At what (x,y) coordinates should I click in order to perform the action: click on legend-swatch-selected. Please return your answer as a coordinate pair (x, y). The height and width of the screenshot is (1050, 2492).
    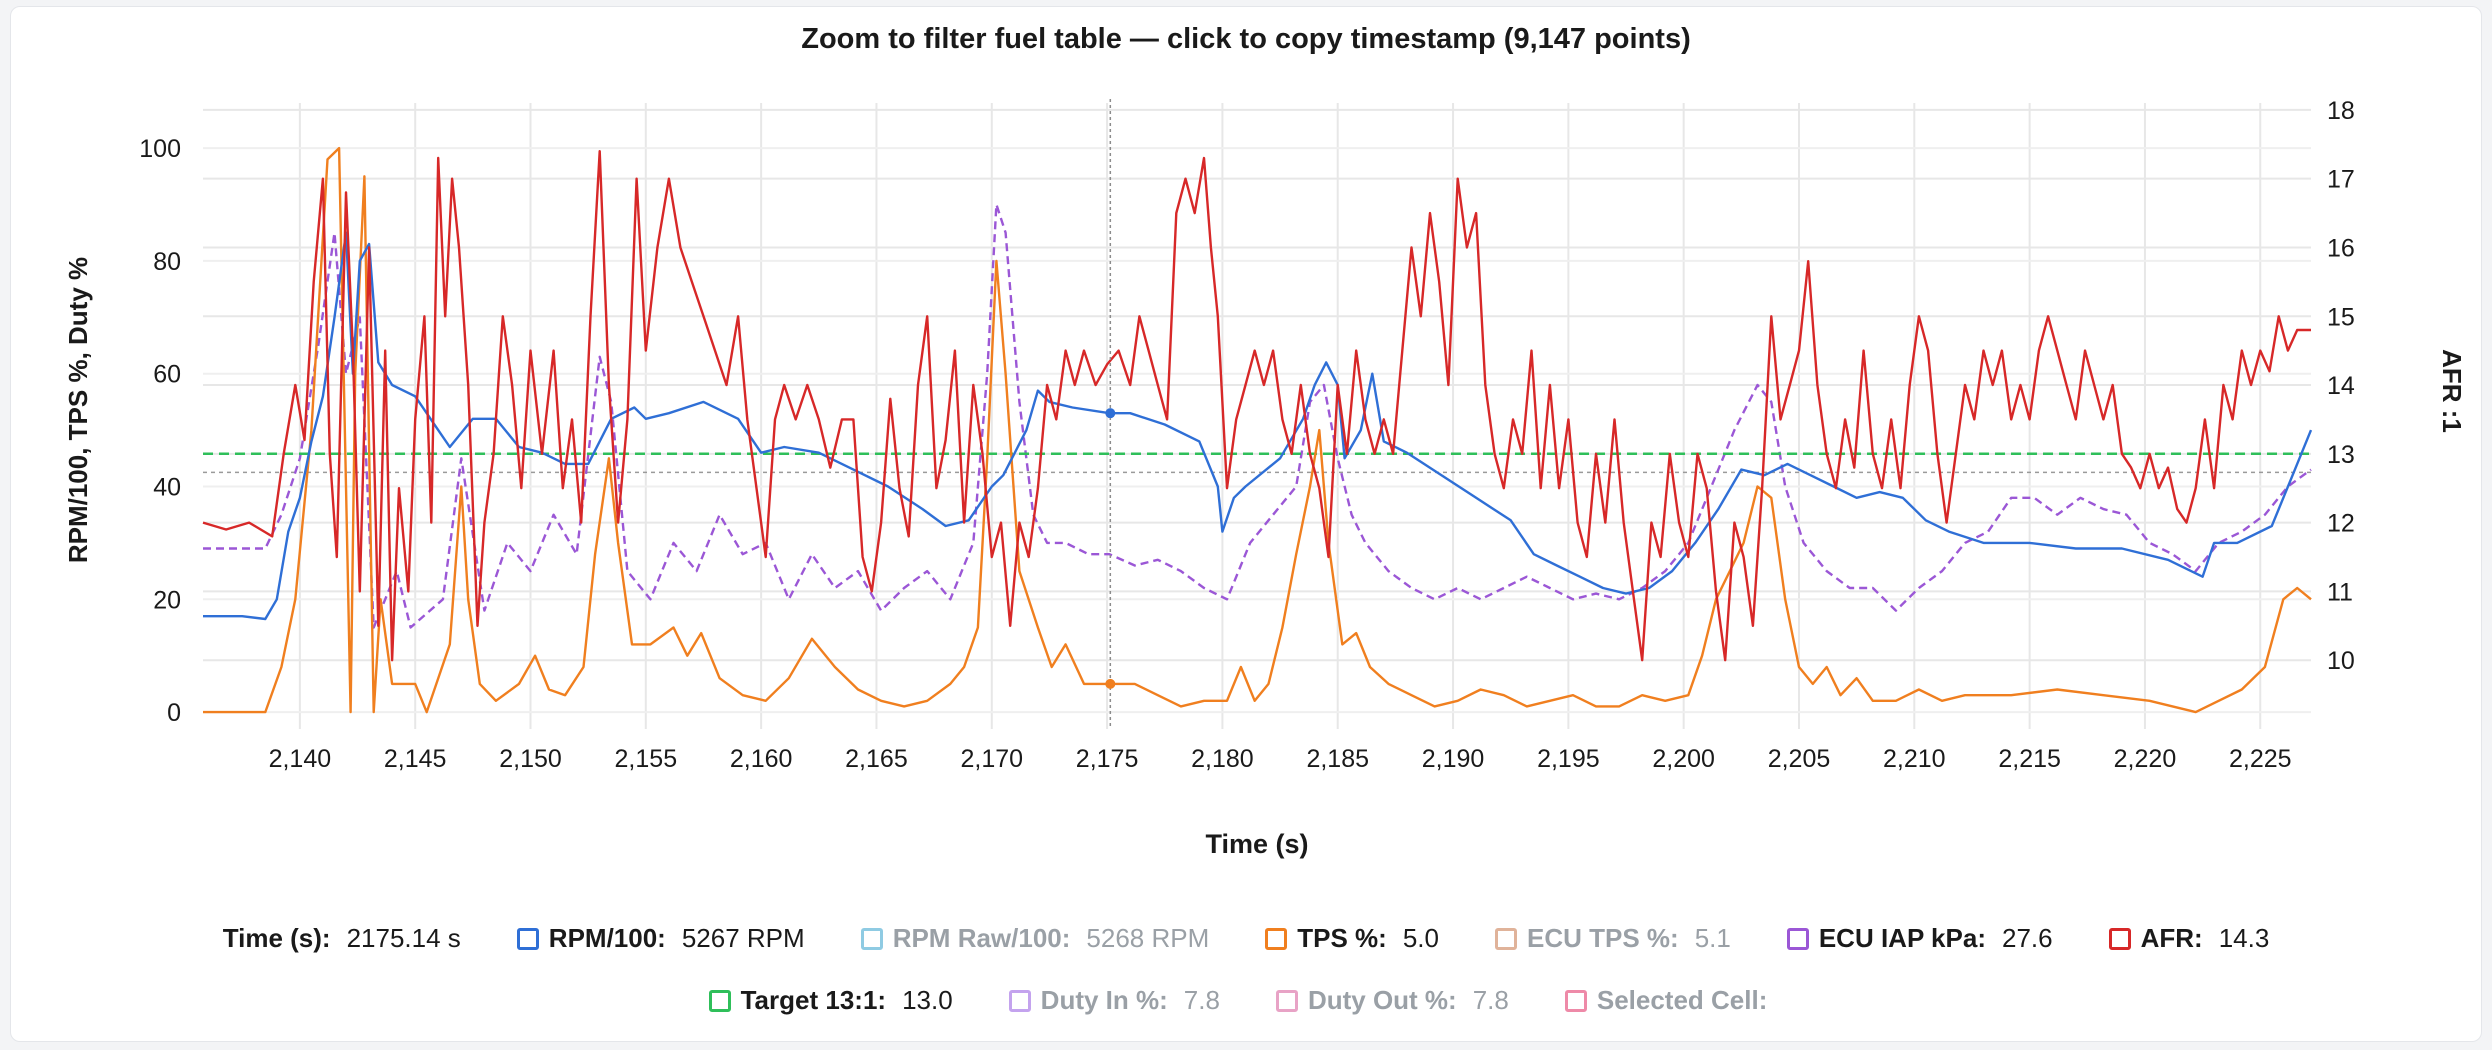
    Looking at the image, I should click on (1575, 1000).